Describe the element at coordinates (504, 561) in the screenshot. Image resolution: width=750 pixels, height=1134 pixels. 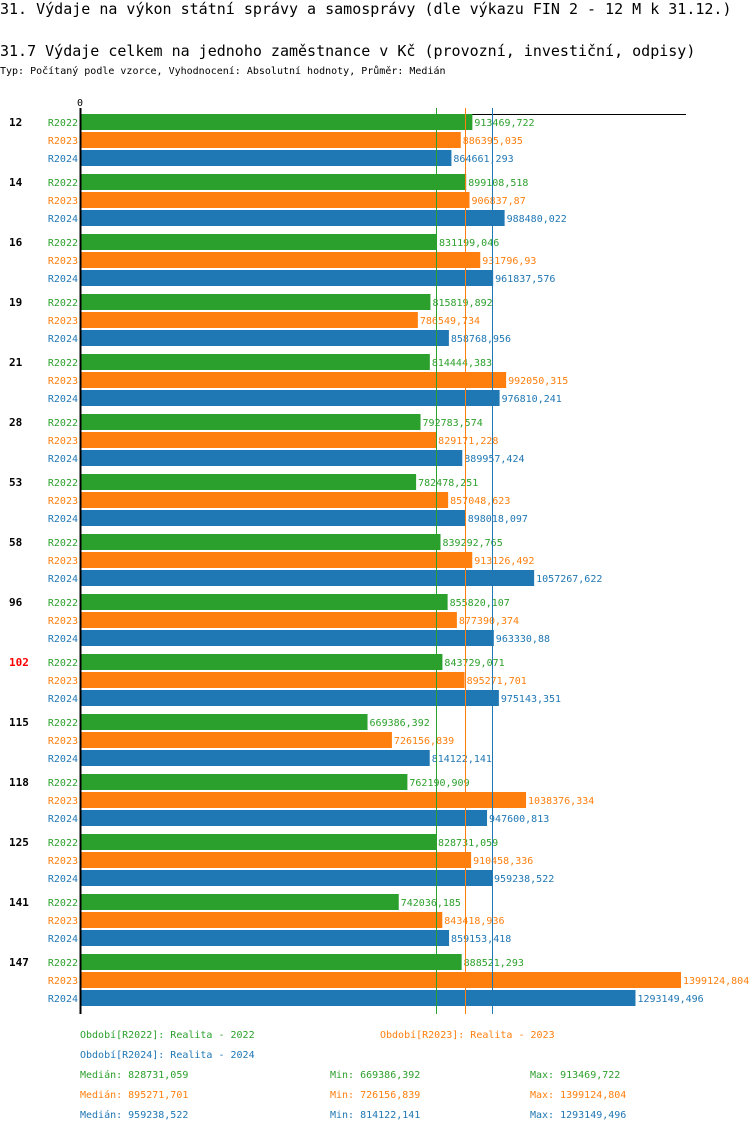
I see `data-label: 913126,492` at that location.